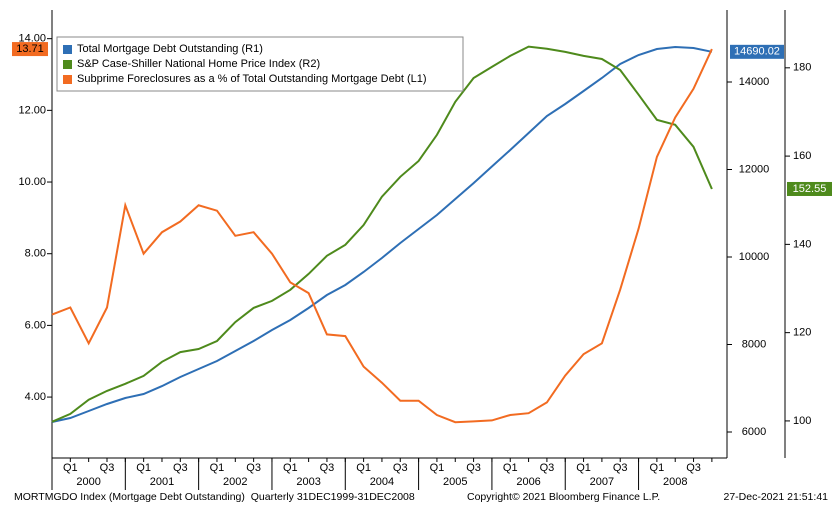  I want to click on x-year-label: 2000, so click(88, 482).